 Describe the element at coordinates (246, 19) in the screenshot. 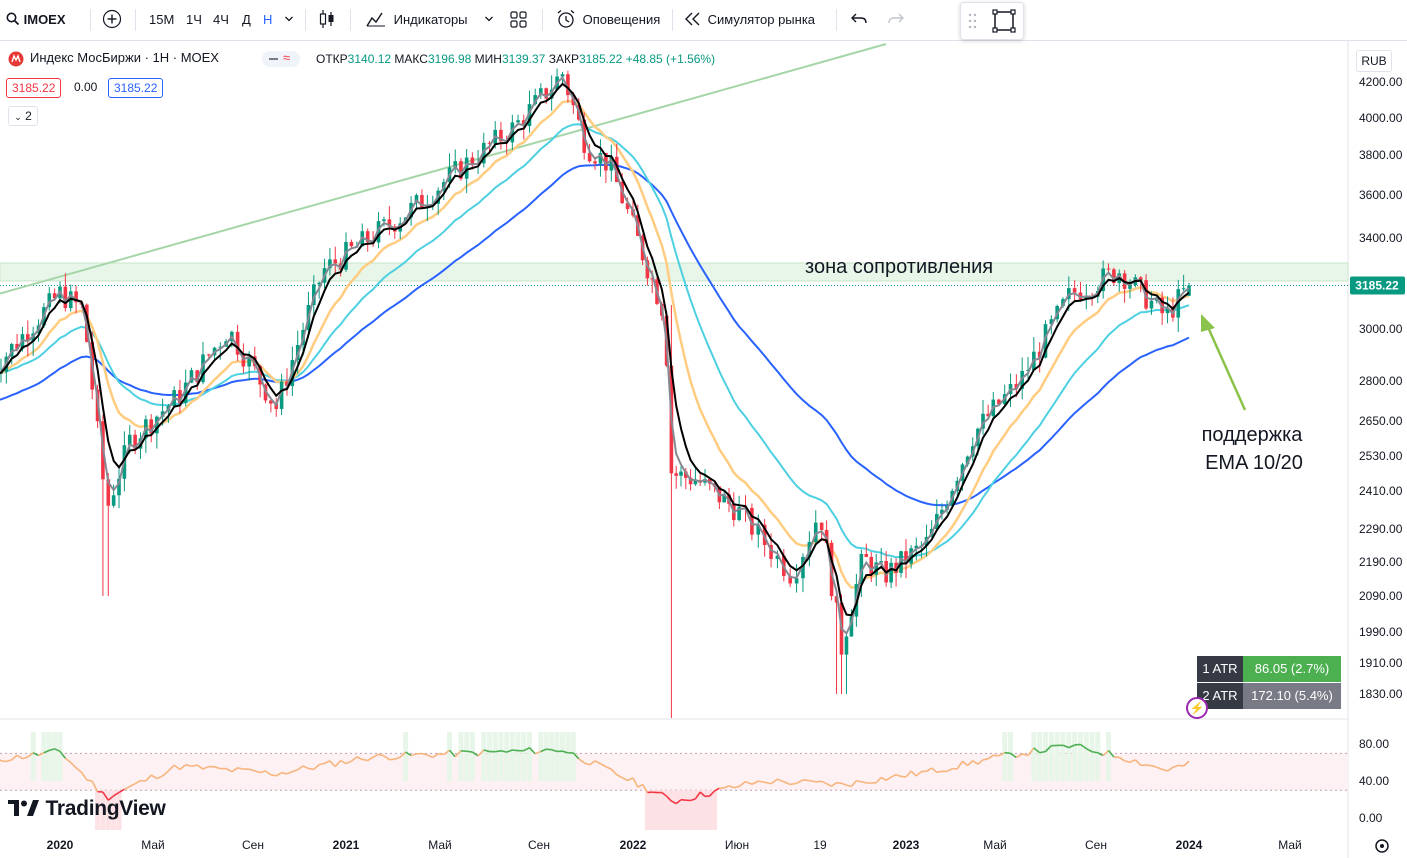

I see `interval-day: Д` at that location.